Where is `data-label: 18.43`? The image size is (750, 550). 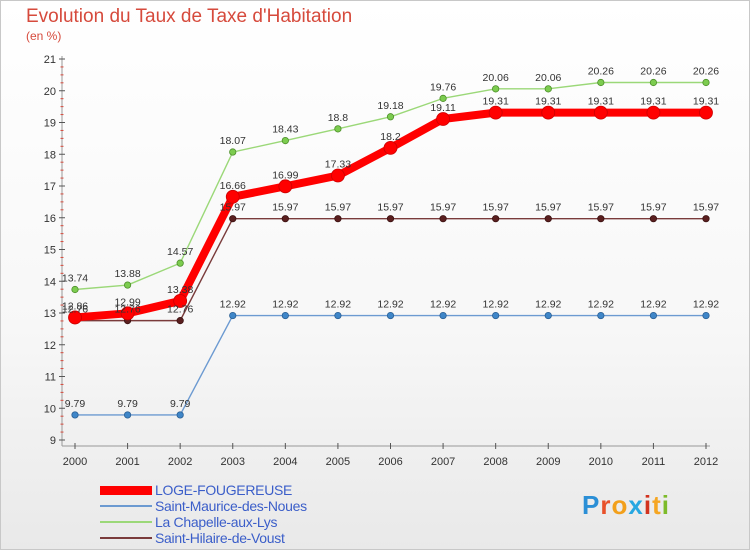 data-label: 18.43 is located at coordinates (285, 130).